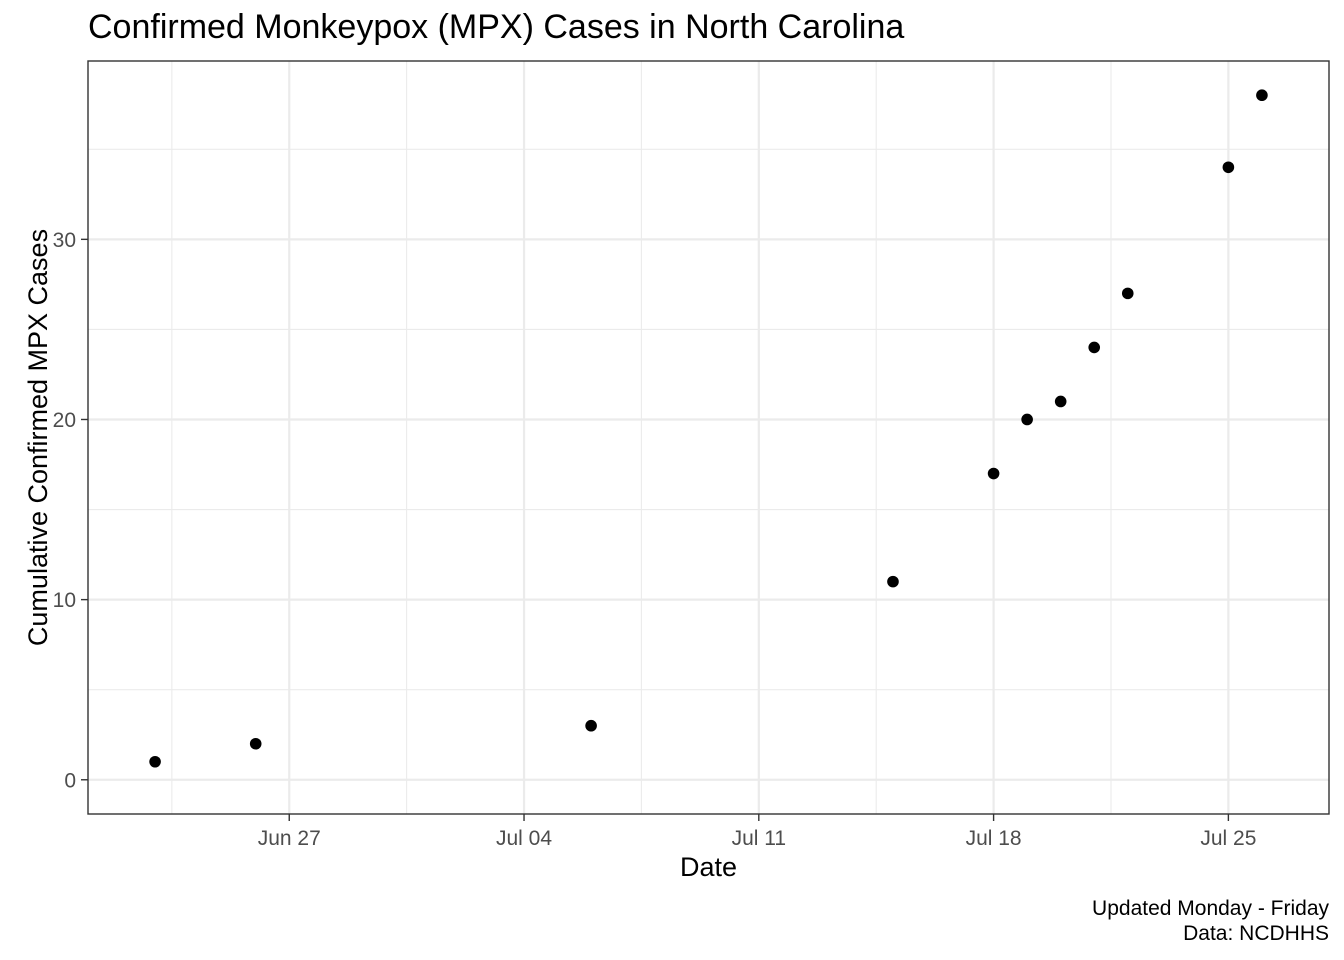 The height and width of the screenshot is (960, 1344). I want to click on x-tick-label: Jul 25, so click(1228, 838).